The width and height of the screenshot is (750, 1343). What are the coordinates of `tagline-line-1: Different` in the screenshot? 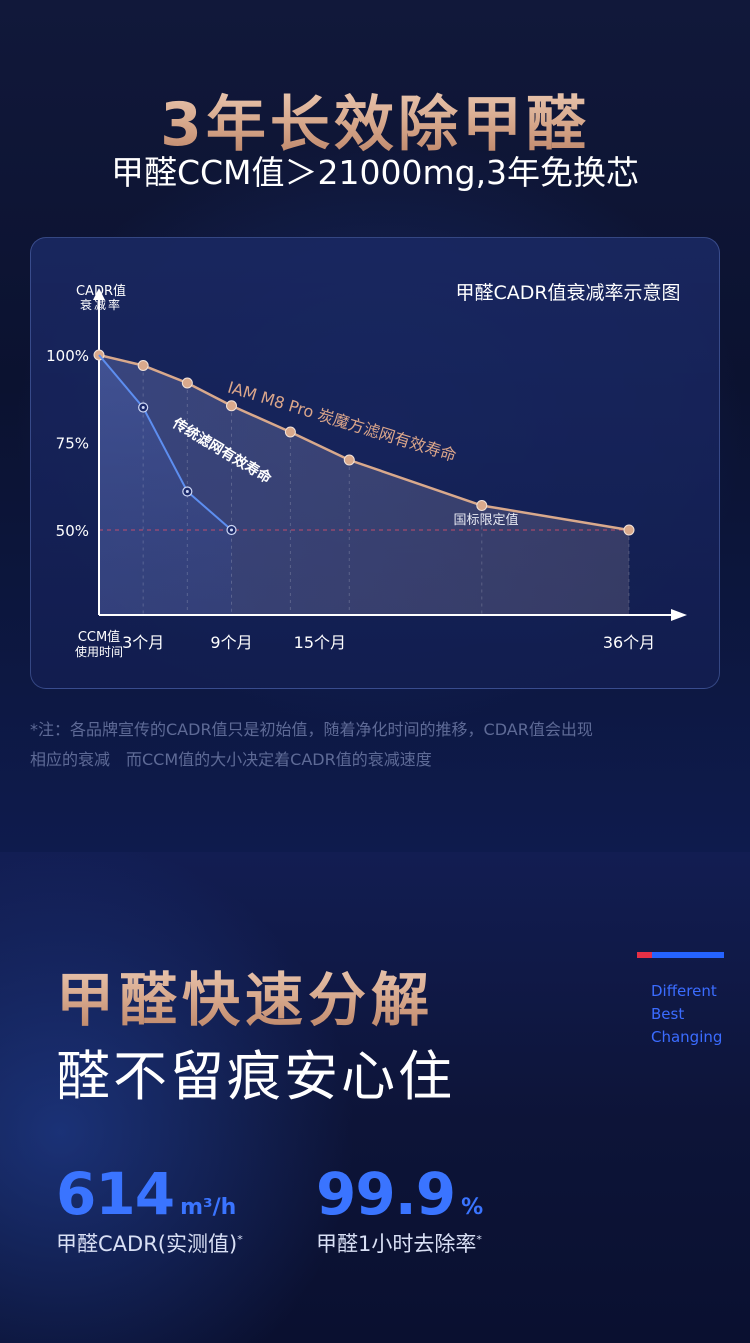 It's located at (684, 991).